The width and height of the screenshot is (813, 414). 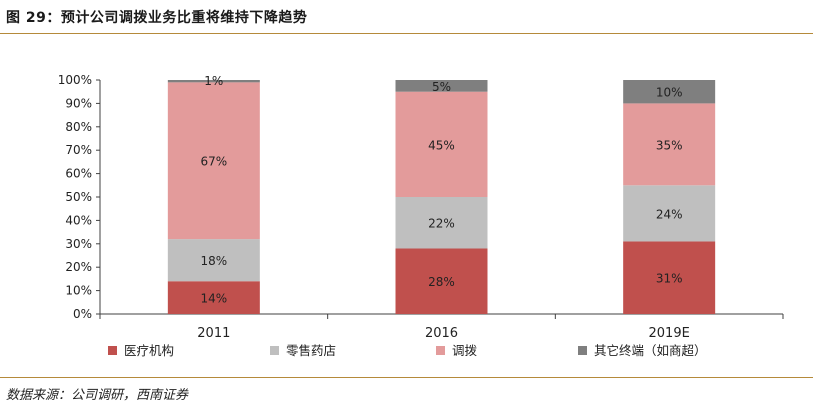 I want to click on y-tick-label: 60%, so click(x=78, y=174).